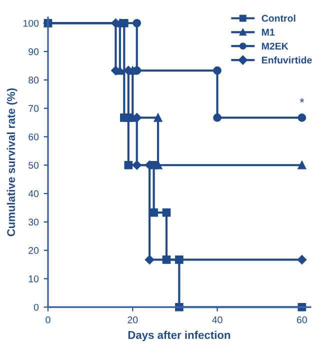 The width and height of the screenshot is (320, 349). What do you see at coordinates (33, 222) in the screenshot?
I see `y-tick-label: 30` at bounding box center [33, 222].